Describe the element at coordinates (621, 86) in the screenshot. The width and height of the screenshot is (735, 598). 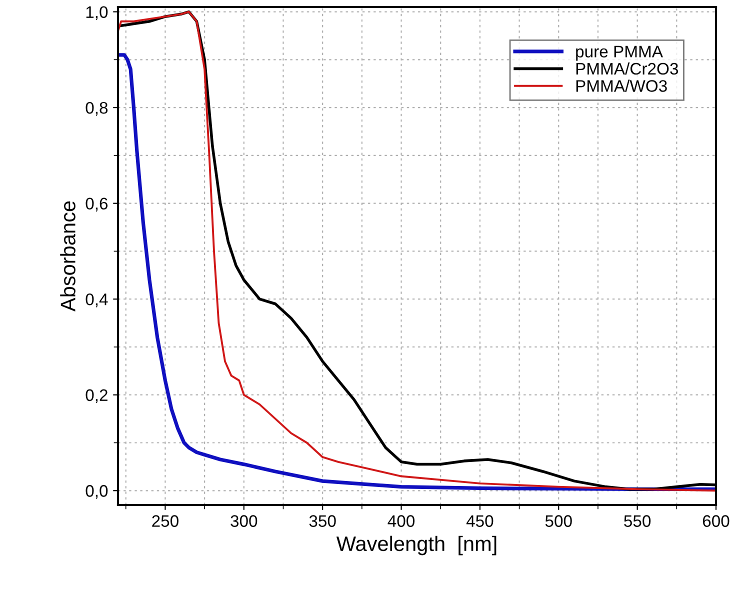
I see `legend-label: PMMA/WO3` at that location.